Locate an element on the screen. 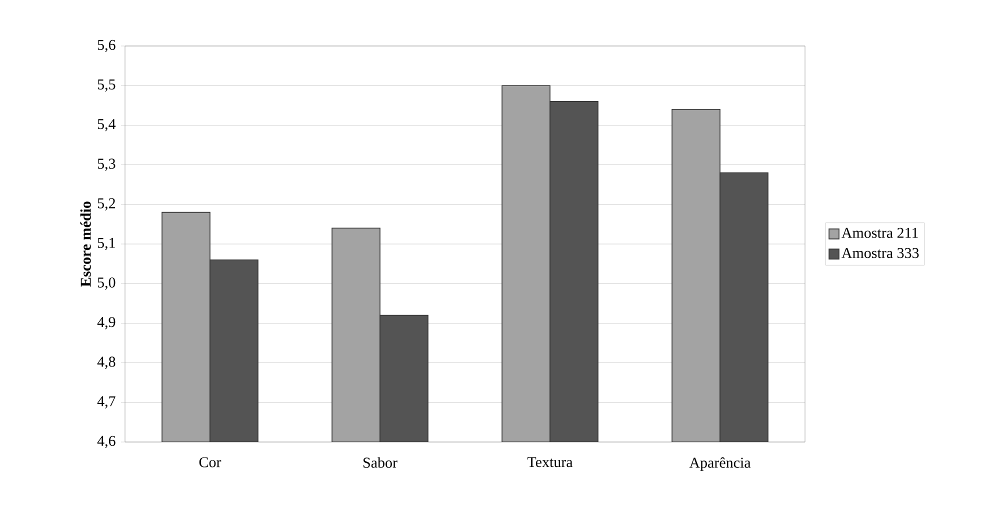 The image size is (993, 513). y-tick-label: 5,5 is located at coordinates (107, 86).